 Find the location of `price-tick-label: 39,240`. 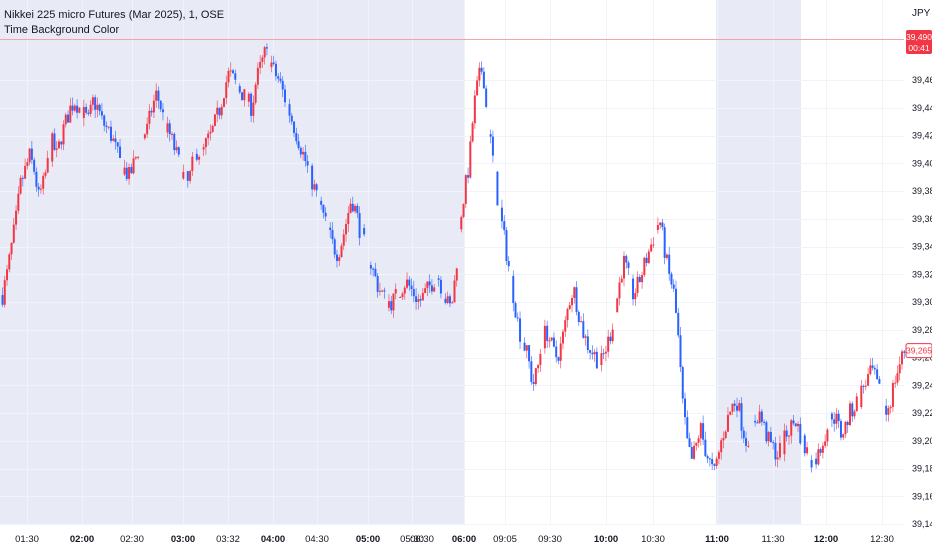

price-tick-label: 39,240 is located at coordinates (922, 385).